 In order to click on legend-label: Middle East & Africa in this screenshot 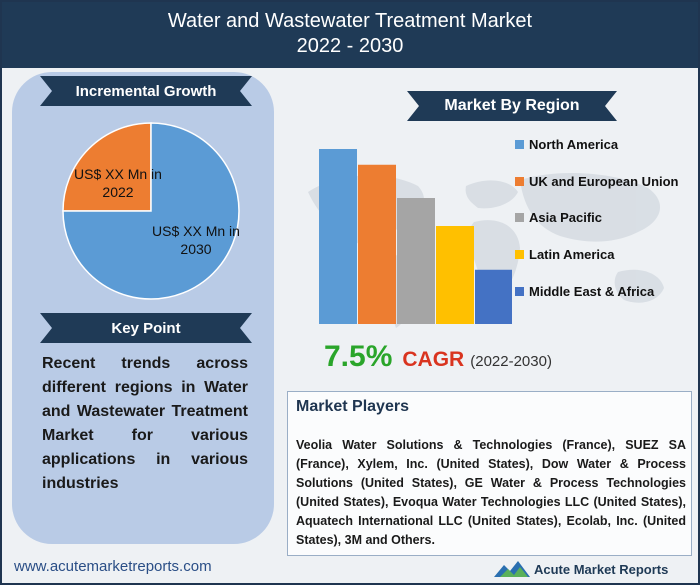, I will do `click(592, 291)`.